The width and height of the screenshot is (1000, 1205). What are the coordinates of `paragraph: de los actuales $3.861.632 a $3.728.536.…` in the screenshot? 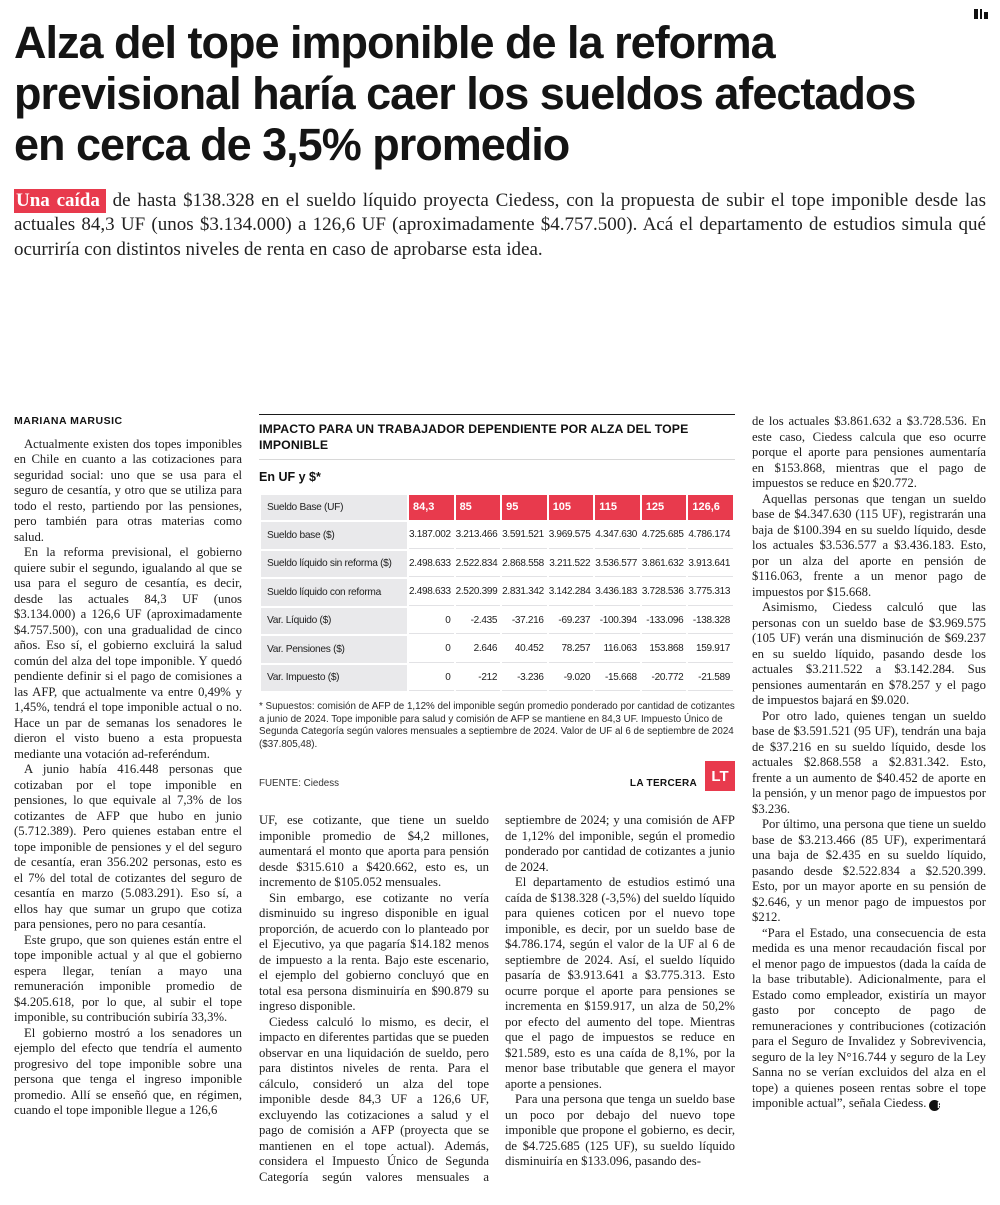 It's located at (869, 452).